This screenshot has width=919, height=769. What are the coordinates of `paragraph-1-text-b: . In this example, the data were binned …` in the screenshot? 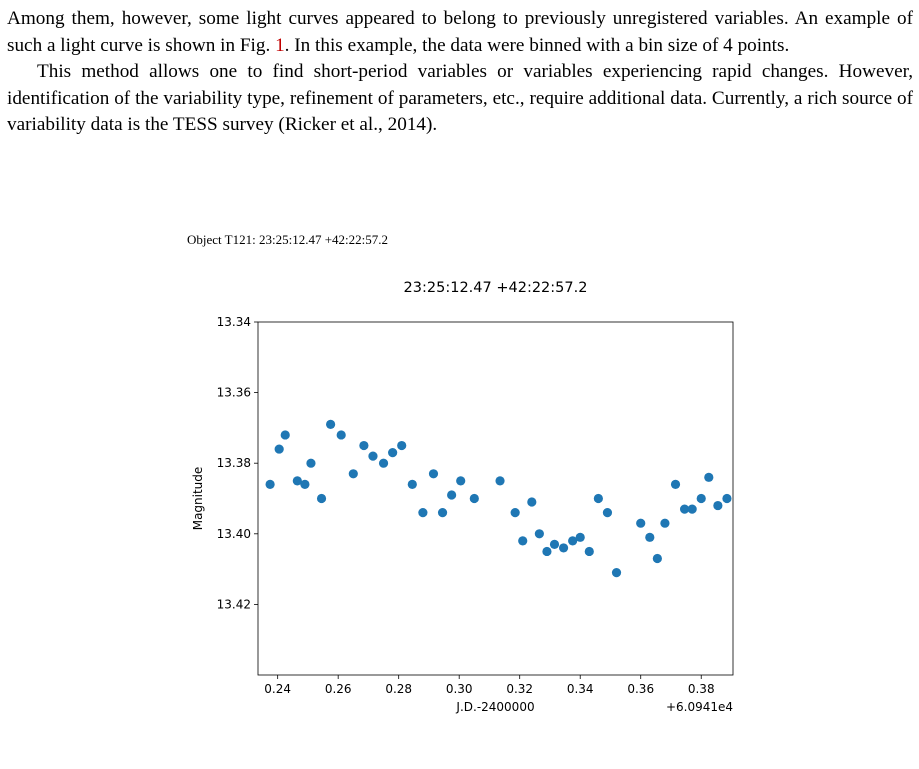 It's located at (537, 45).